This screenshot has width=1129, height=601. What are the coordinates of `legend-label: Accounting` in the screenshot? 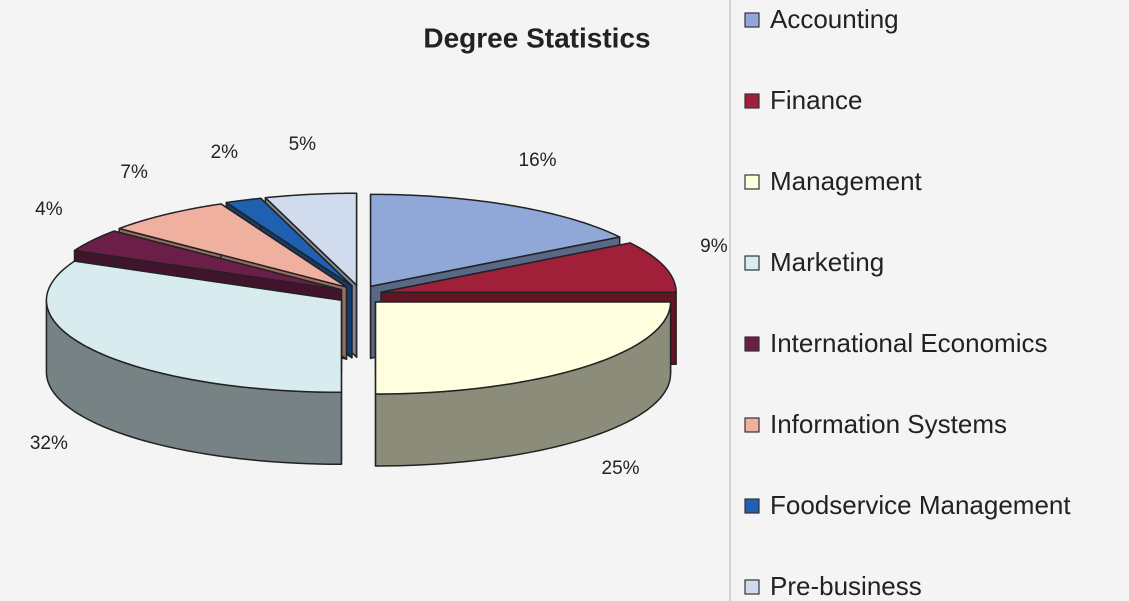 It's located at (834, 19).